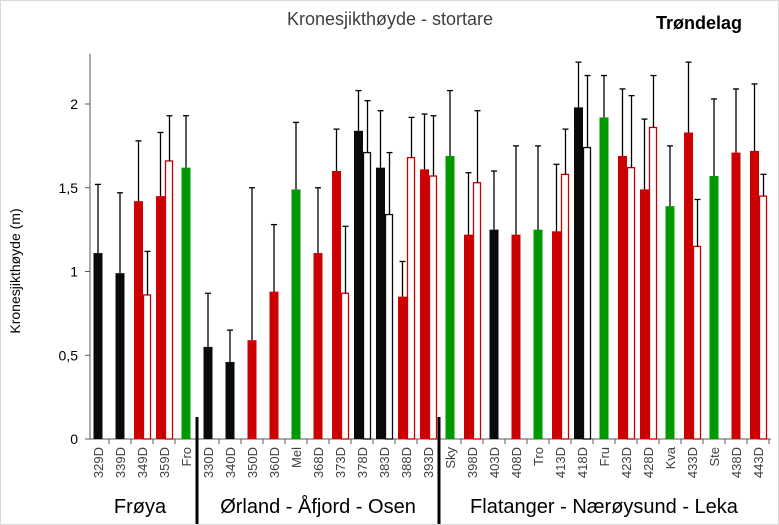 The width and height of the screenshot is (779, 525). I want to click on bar-403D, so click(494, 334).